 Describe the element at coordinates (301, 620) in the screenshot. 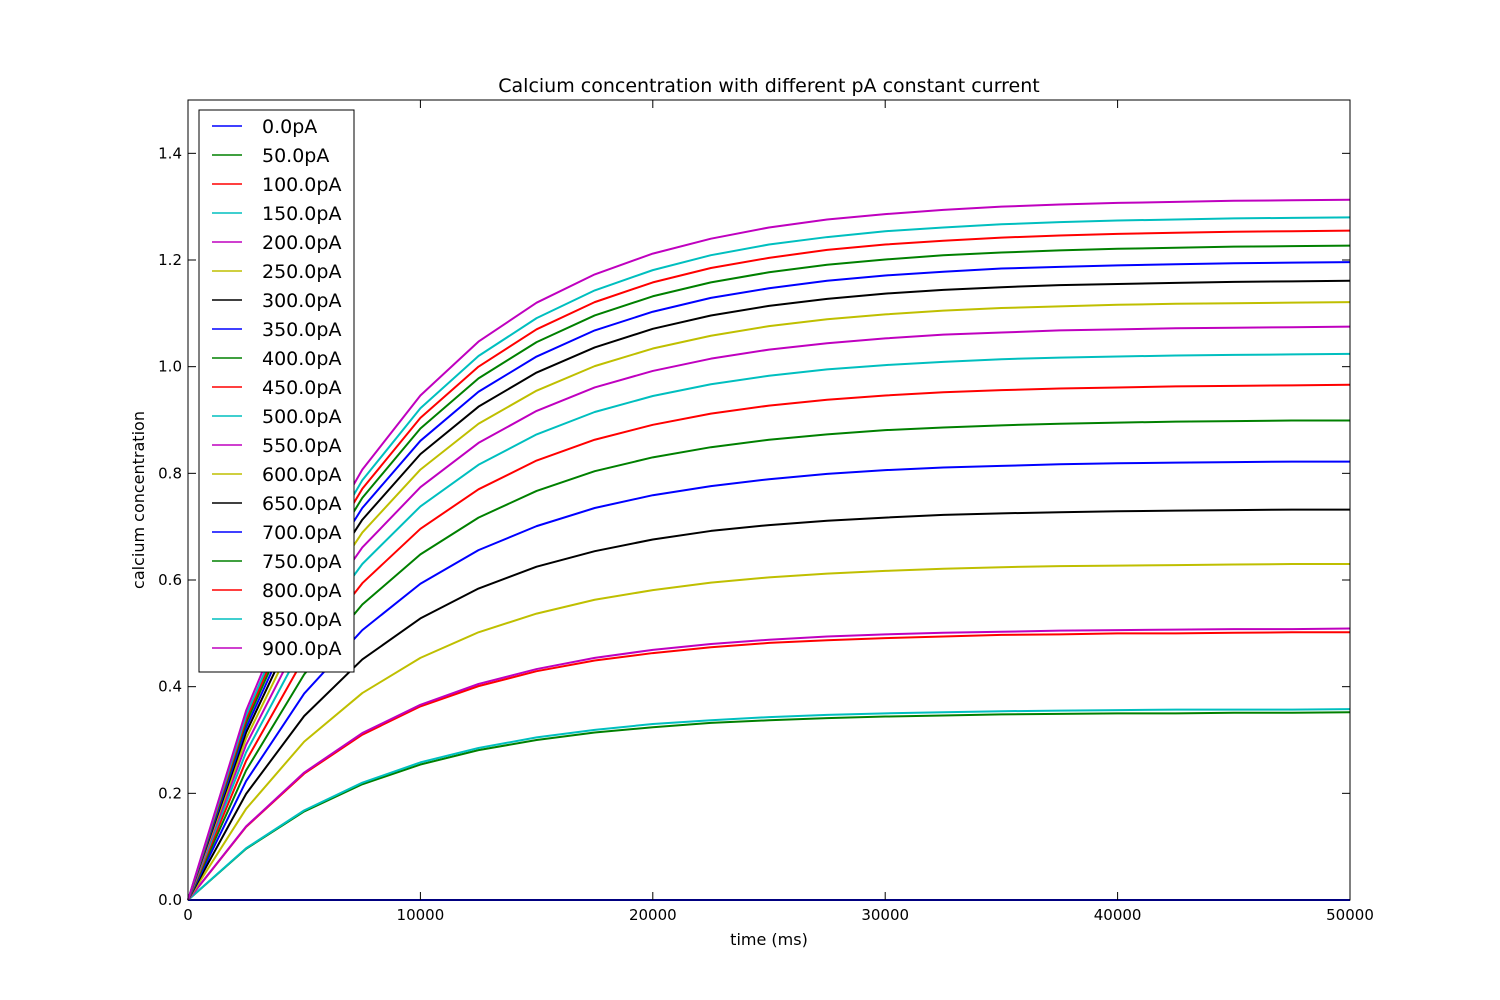

I see `legend-label: 850.0pA` at that location.